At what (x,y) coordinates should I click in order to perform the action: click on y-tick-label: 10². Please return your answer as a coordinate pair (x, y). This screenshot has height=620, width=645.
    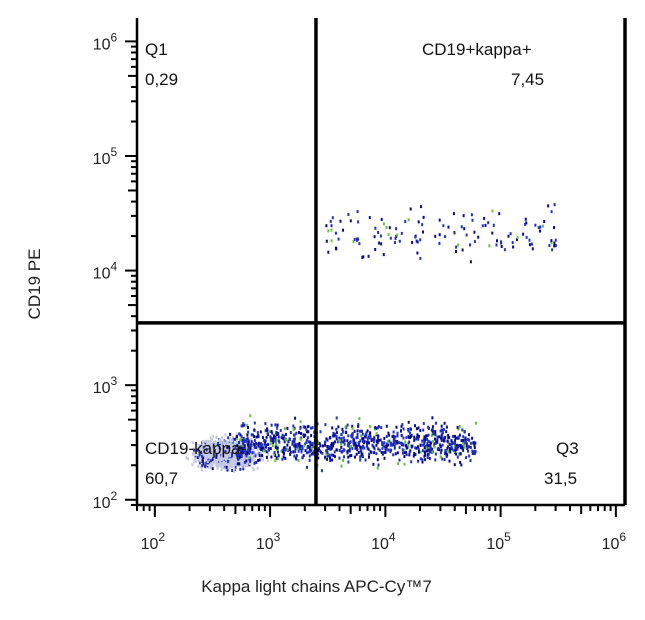
    Looking at the image, I should click on (105, 500).